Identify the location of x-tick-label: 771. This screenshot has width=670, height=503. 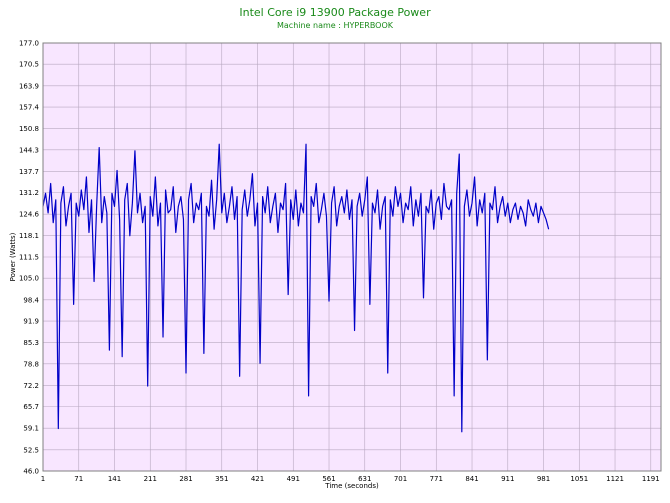
(436, 479).